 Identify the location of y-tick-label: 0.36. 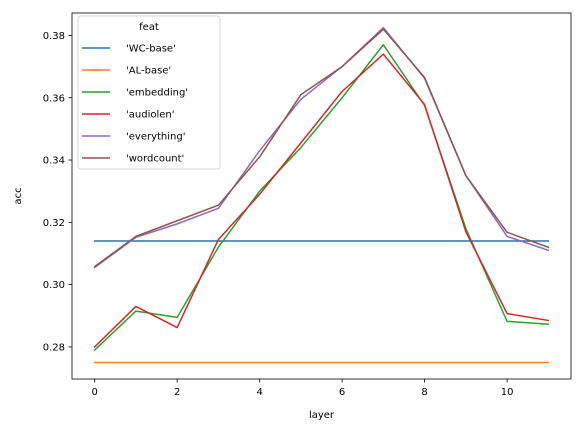
(54, 98).